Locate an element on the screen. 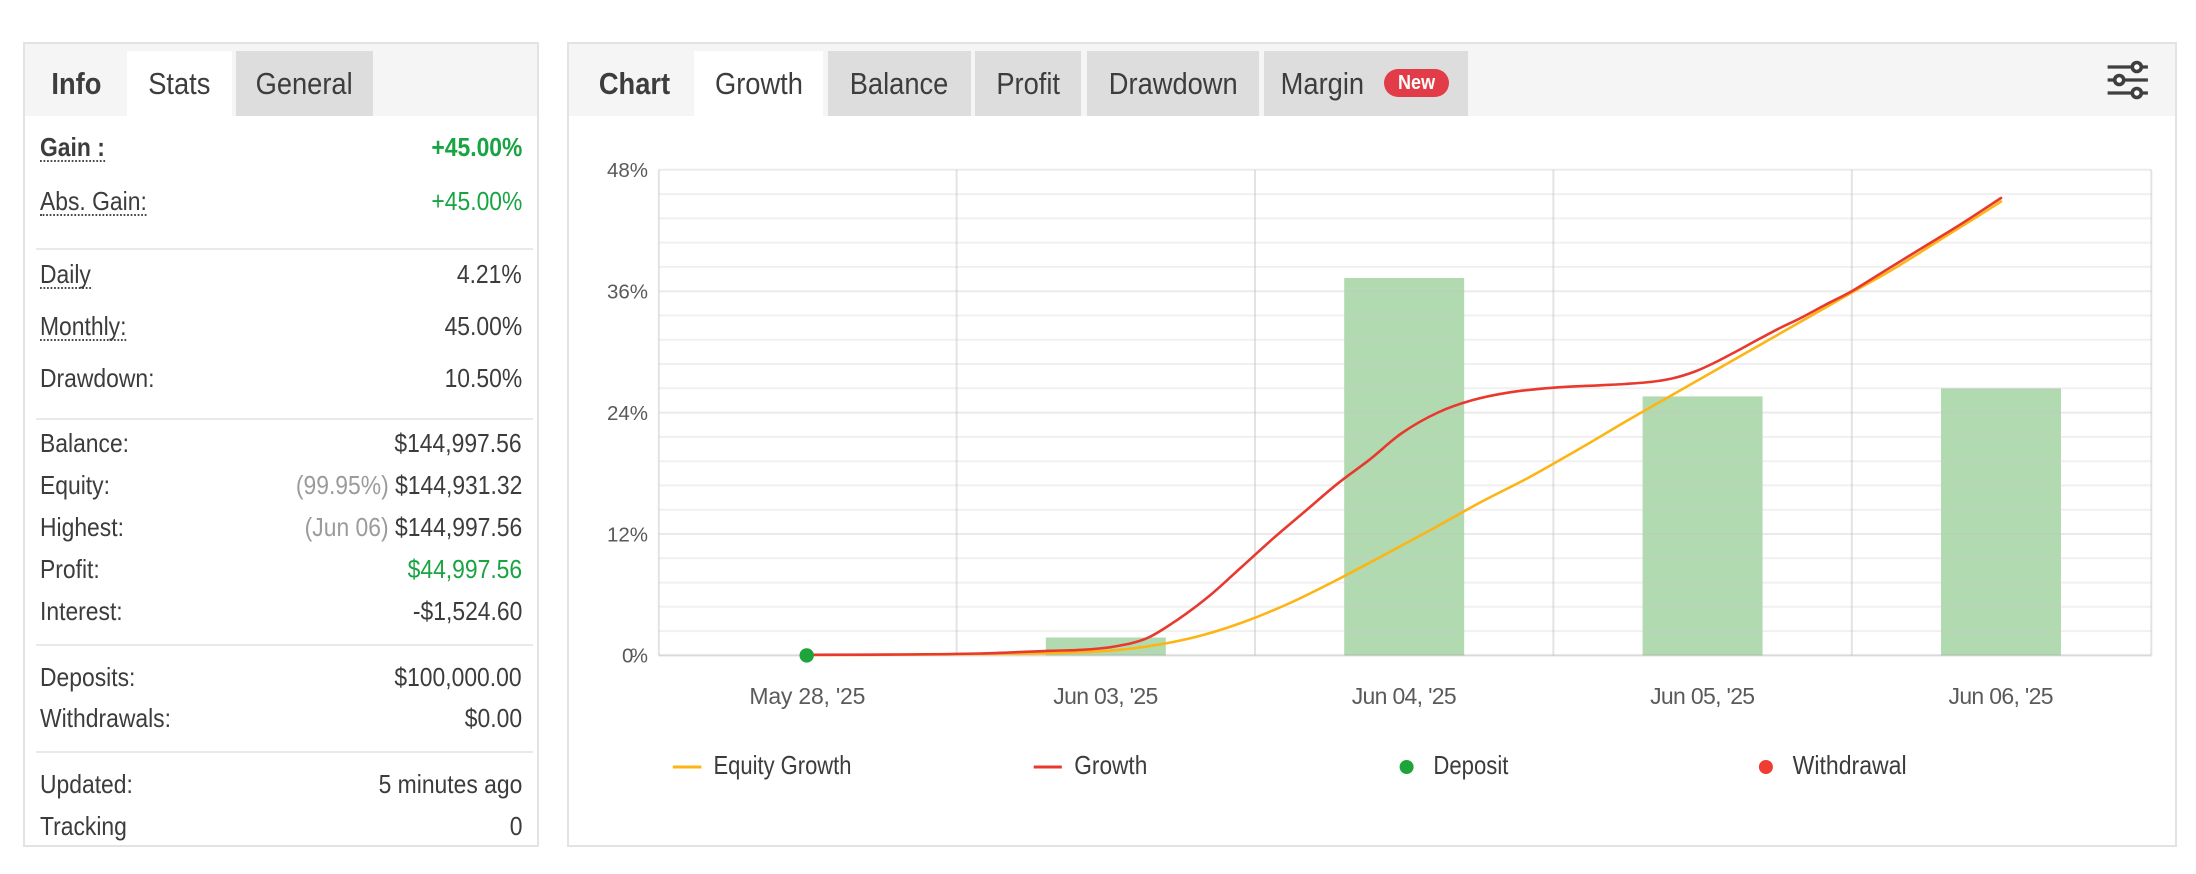 The width and height of the screenshot is (2196, 874). svg-text: Withdrawal is located at coordinates (1850, 765).